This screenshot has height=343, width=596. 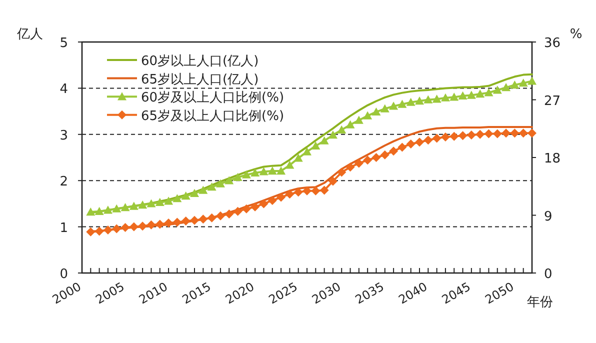 I want to click on y2-tick-label: 0, so click(x=548, y=274).